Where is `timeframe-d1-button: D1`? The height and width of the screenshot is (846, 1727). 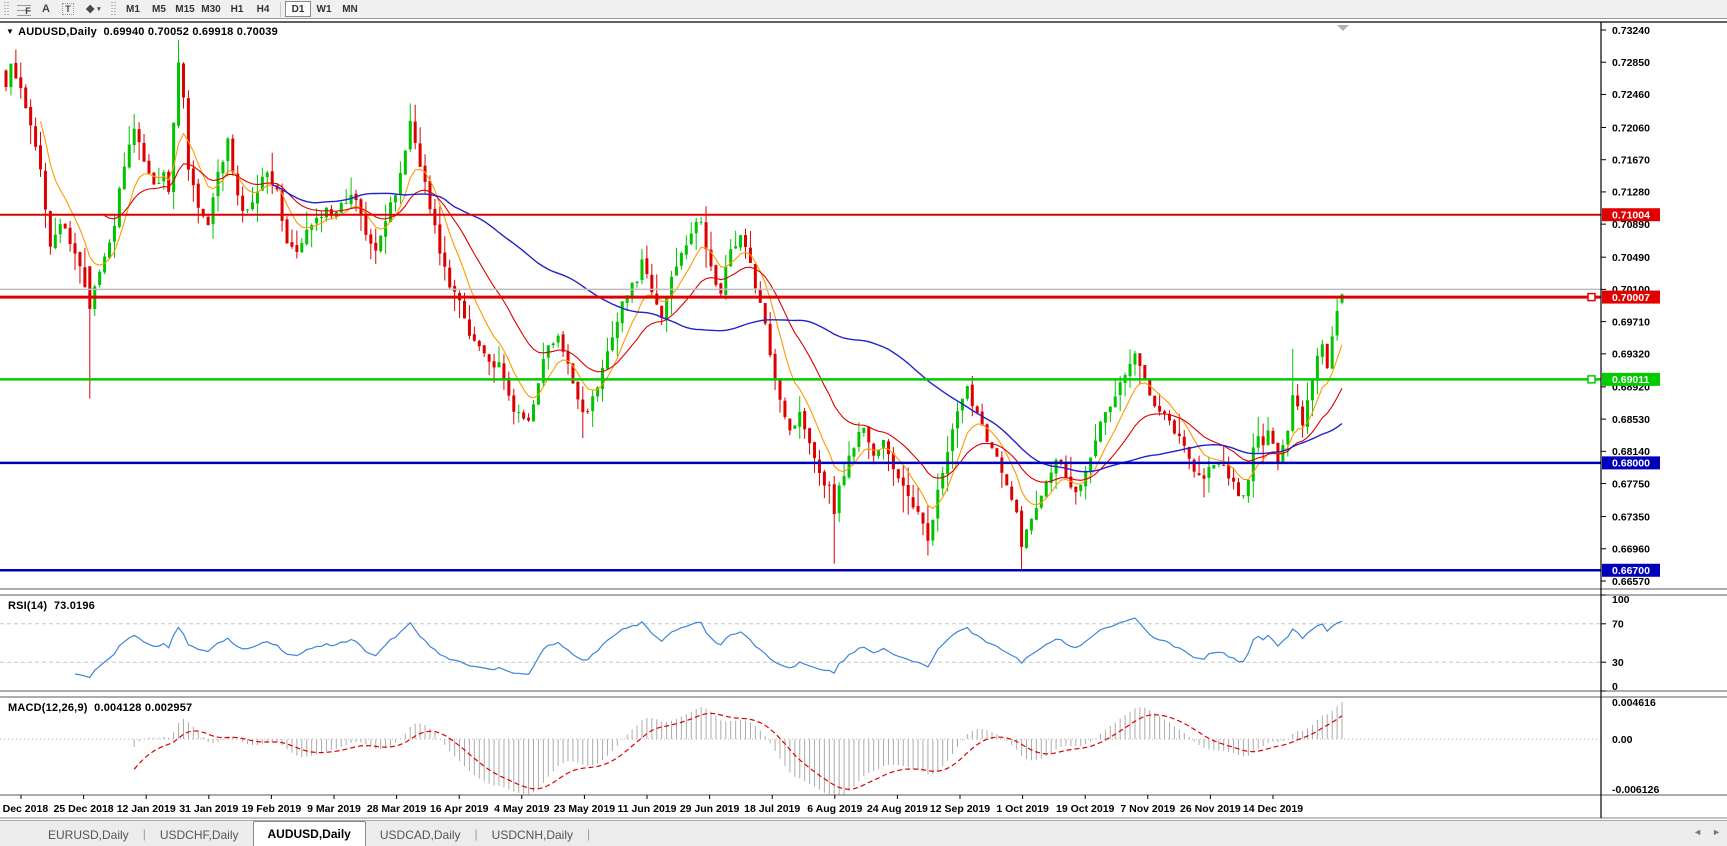 timeframe-d1-button: D1 is located at coordinates (298, 9).